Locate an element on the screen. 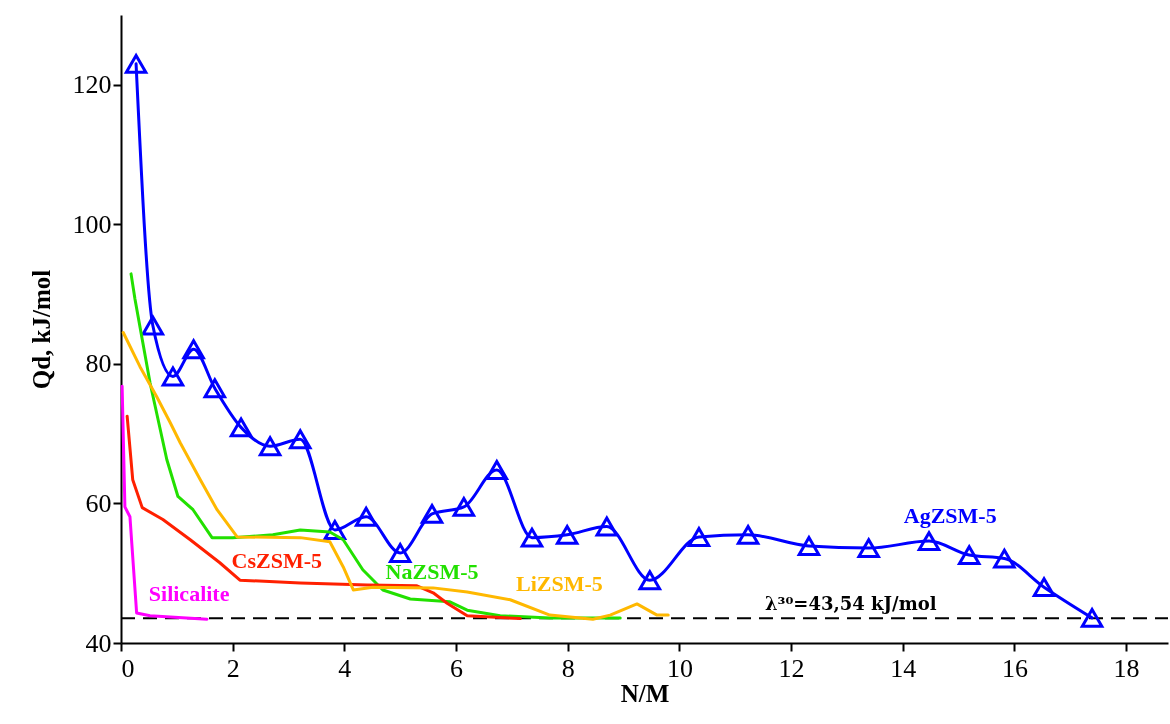  y-tick-label: 40 is located at coordinates (98, 643).